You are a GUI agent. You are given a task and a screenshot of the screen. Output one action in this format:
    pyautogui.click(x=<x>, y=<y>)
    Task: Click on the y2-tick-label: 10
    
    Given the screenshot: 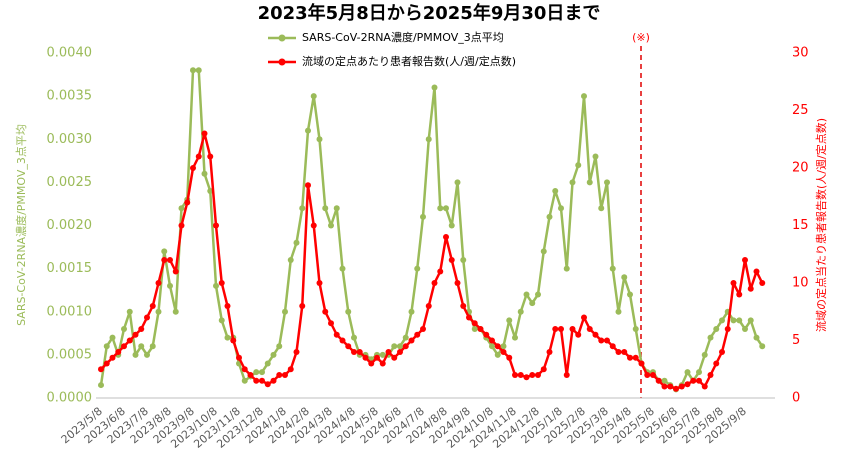 What is the action you would take?
    pyautogui.click(x=800, y=283)
    